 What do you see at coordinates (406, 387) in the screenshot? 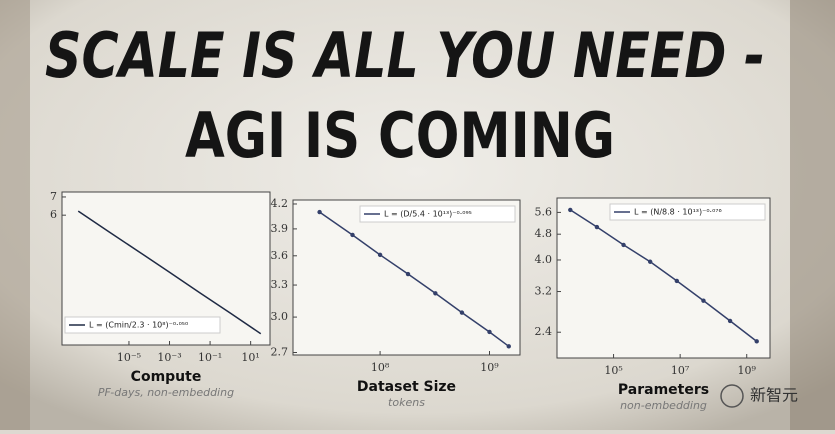
I see `x-axis-label: Dataset Size` at bounding box center [406, 387].